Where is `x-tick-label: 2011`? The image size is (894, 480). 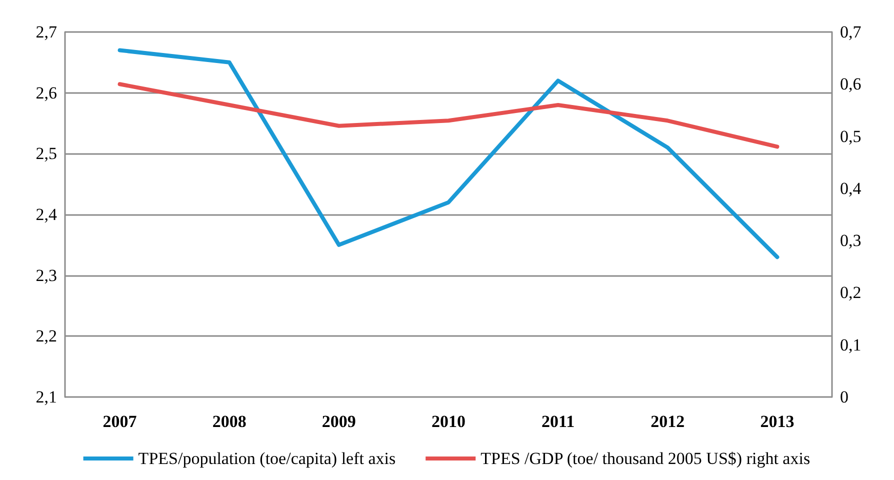
x-tick-label: 2011 is located at coordinates (558, 421).